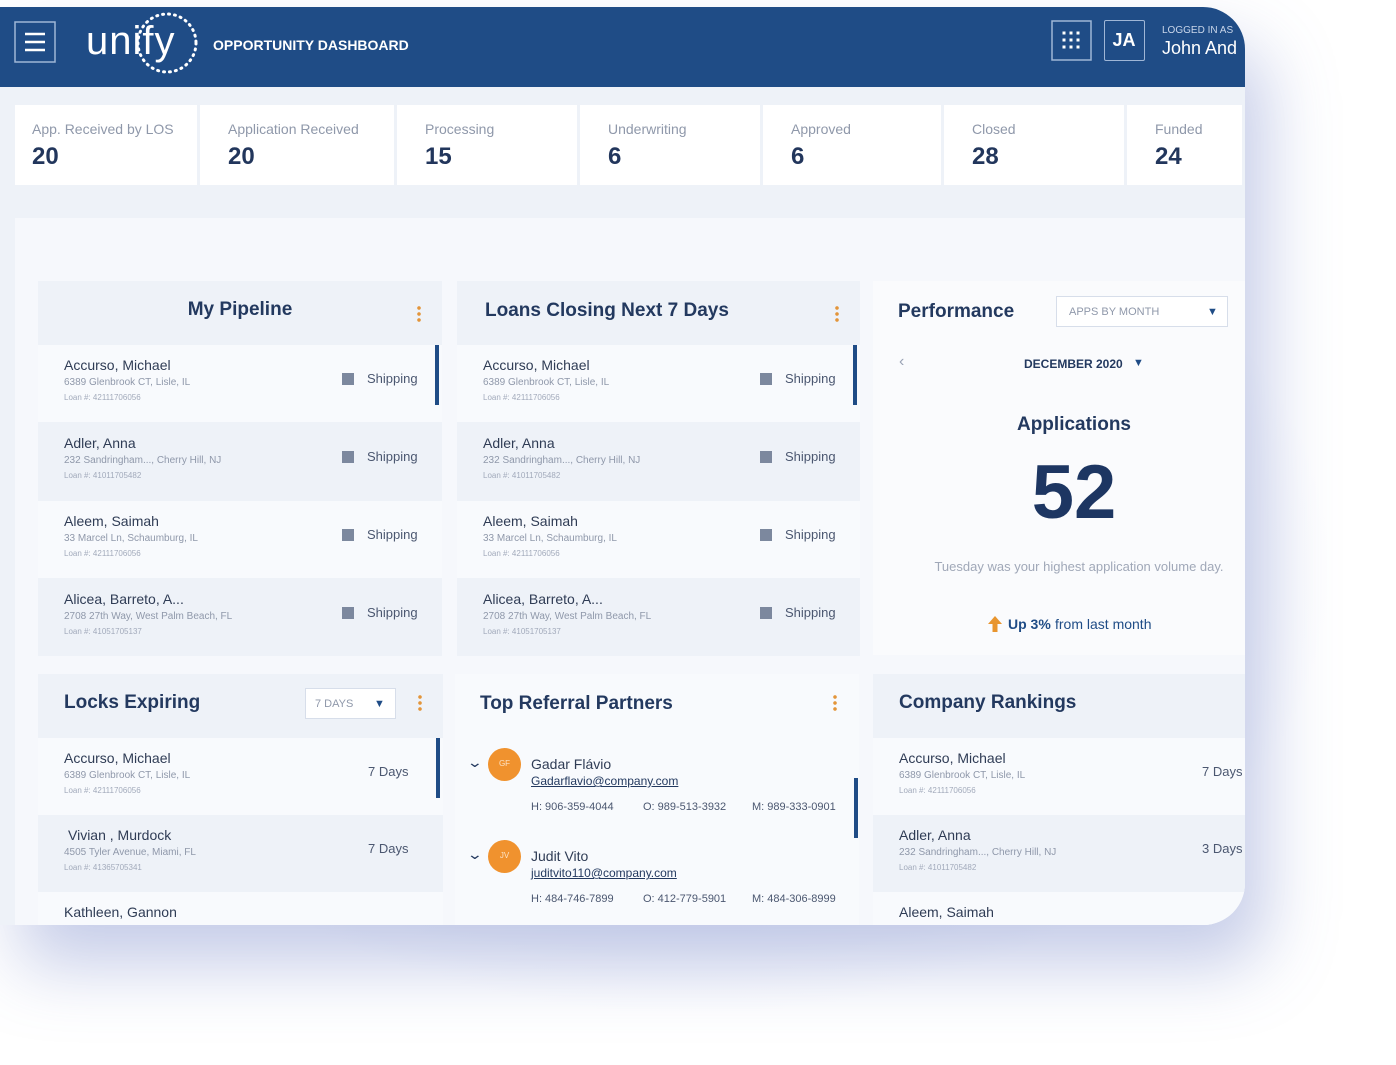 This screenshot has height=1065, width=1396. What do you see at coordinates (550, 538) in the screenshot?
I see `borrower-address: 33 Marcel Ln, Schaumburg, IL` at bounding box center [550, 538].